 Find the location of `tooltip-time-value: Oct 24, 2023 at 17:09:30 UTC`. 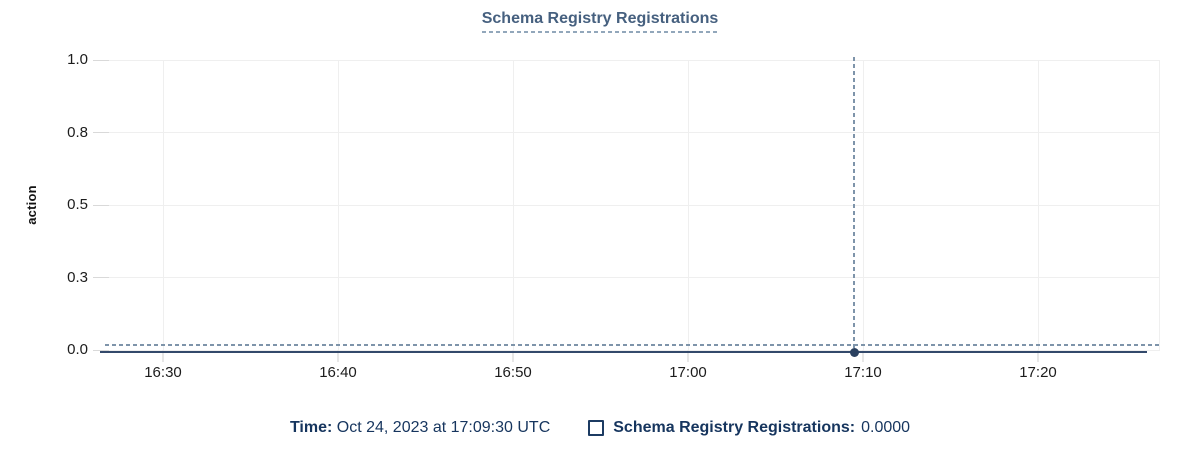

tooltip-time-value: Oct 24, 2023 at 17:09:30 UTC is located at coordinates (443, 427).